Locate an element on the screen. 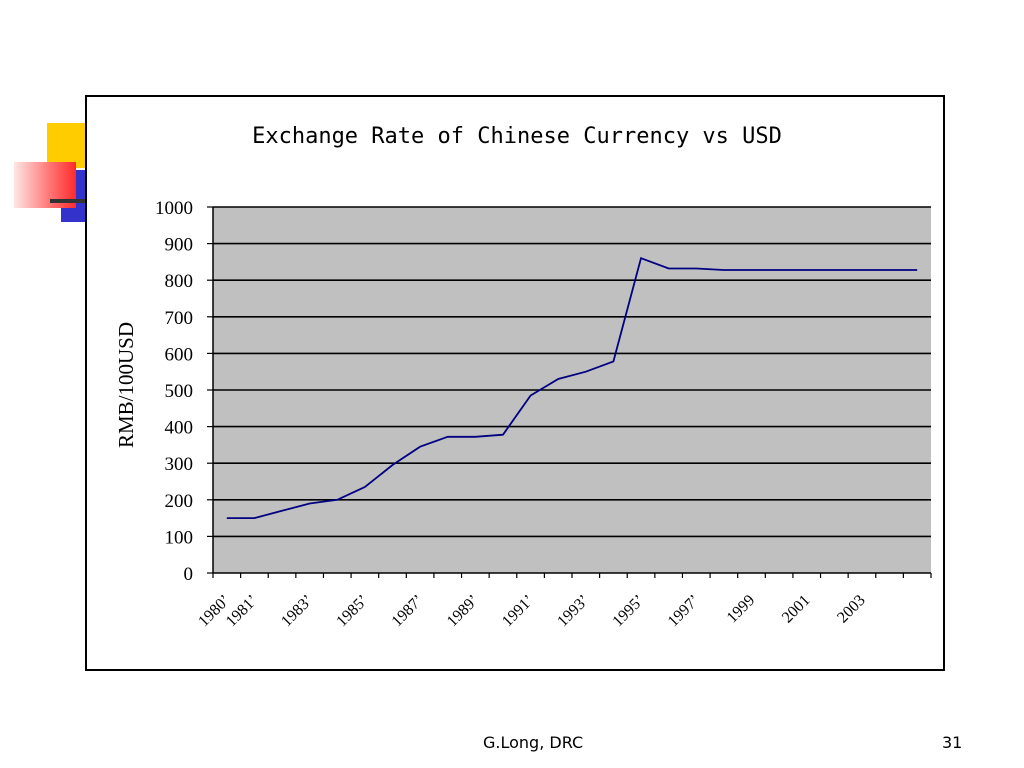  y-tick-label: 800 is located at coordinates (179, 281).